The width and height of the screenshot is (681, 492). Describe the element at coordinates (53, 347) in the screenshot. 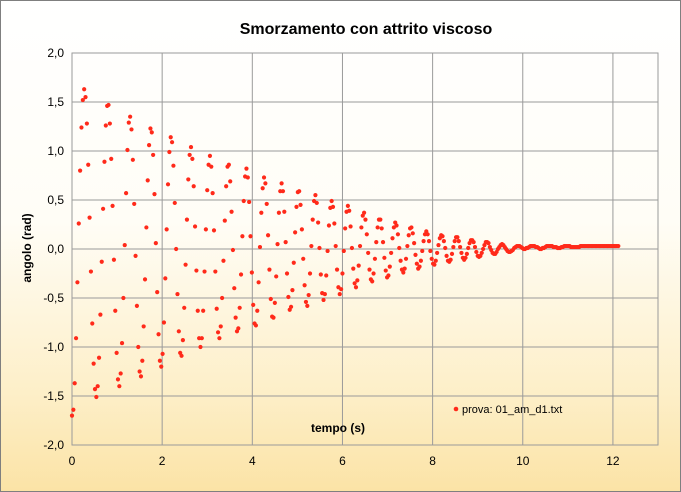

I see `y-tick-label: -1,0` at that location.